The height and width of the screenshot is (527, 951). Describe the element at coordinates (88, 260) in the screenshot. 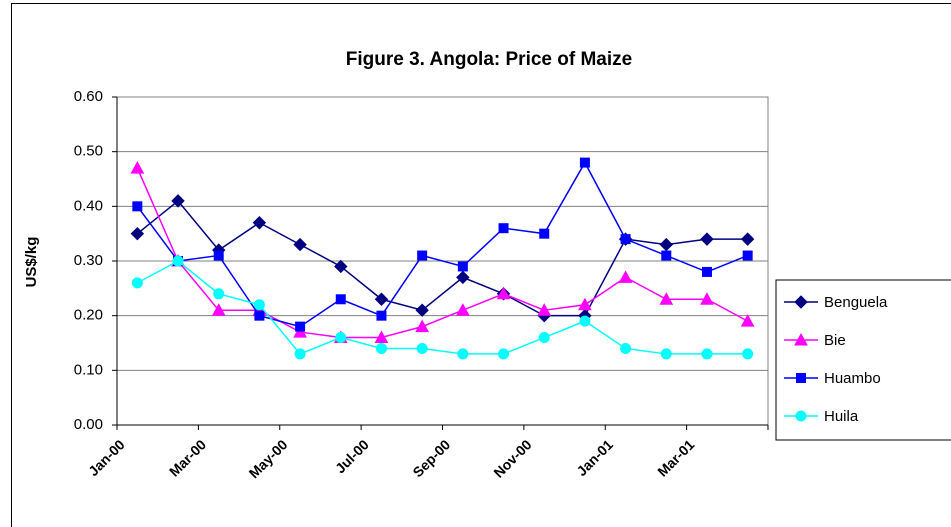

I see `y-tick-label: 0.30` at that location.